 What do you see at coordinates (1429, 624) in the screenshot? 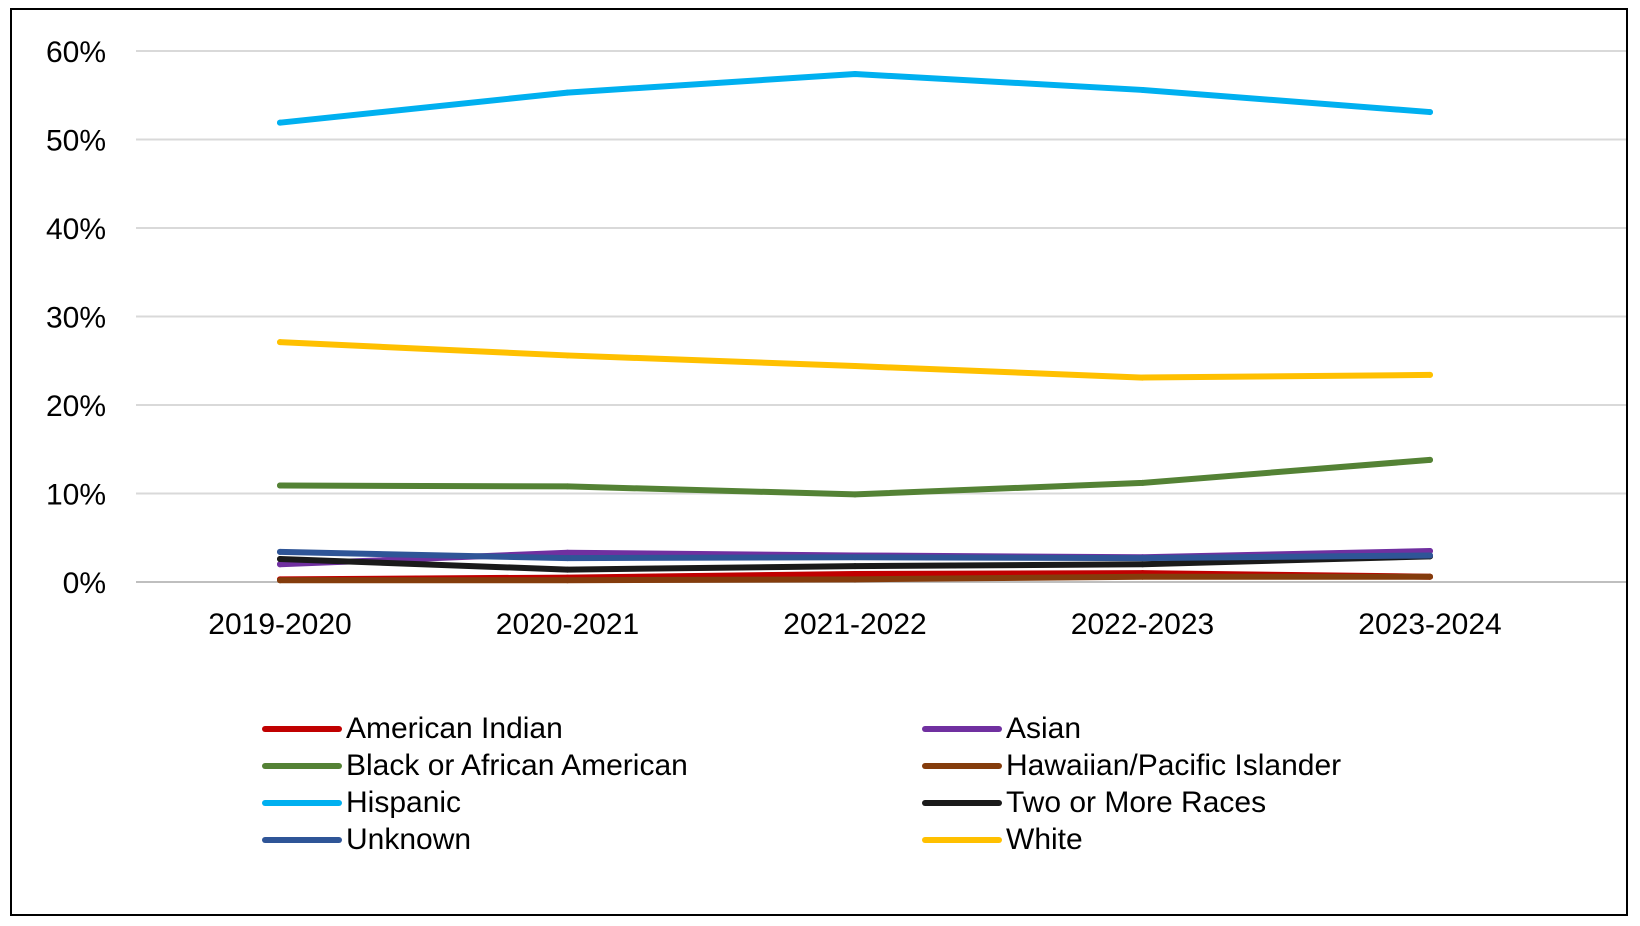
I see `x-tick-label: 2023-2024` at bounding box center [1429, 624].